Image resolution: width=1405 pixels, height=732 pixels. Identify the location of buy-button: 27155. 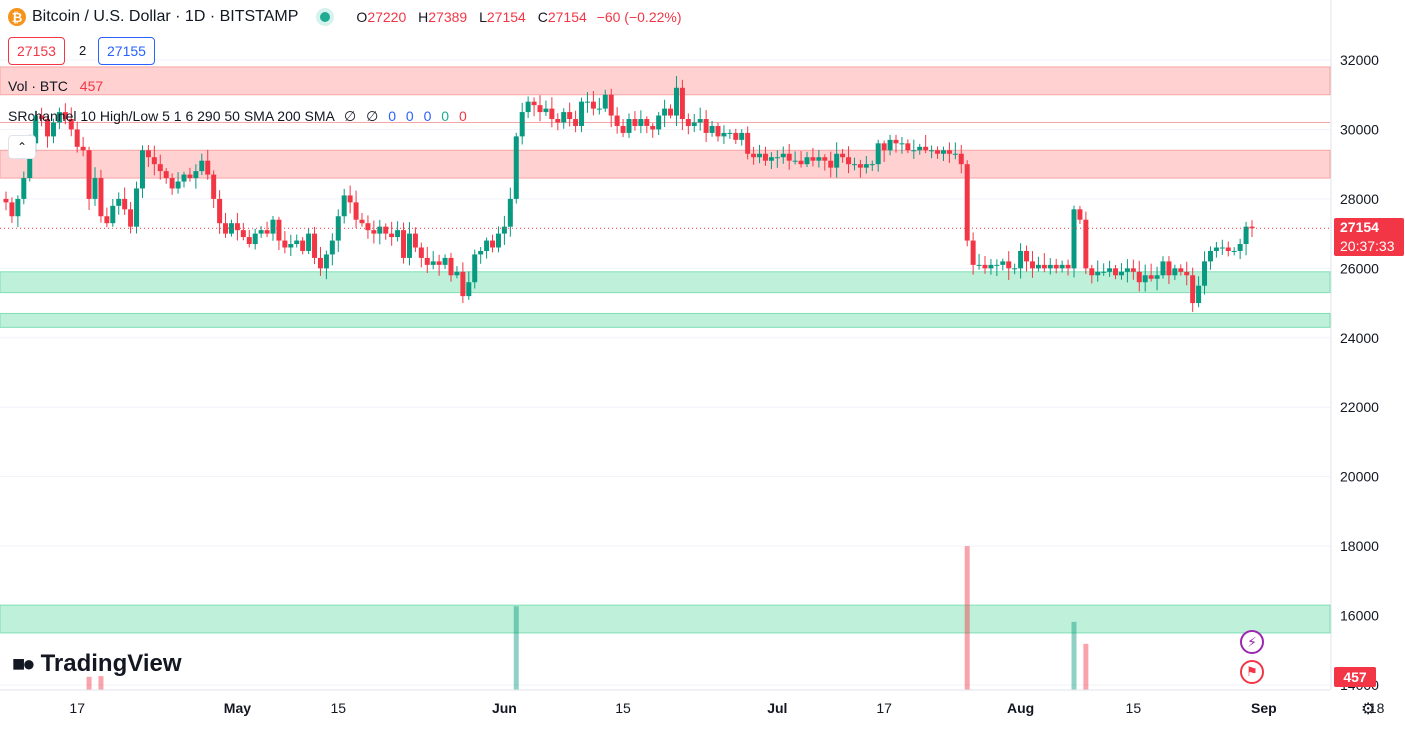
(126, 51).